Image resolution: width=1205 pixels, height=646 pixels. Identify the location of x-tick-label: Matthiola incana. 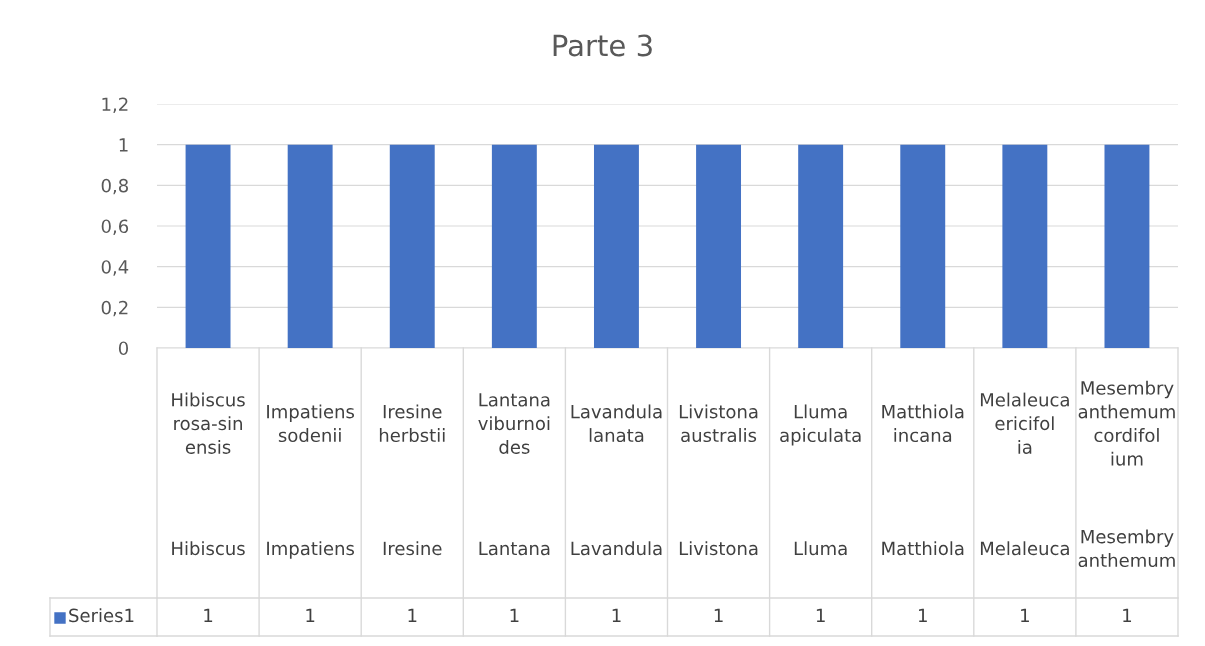
(923, 423).